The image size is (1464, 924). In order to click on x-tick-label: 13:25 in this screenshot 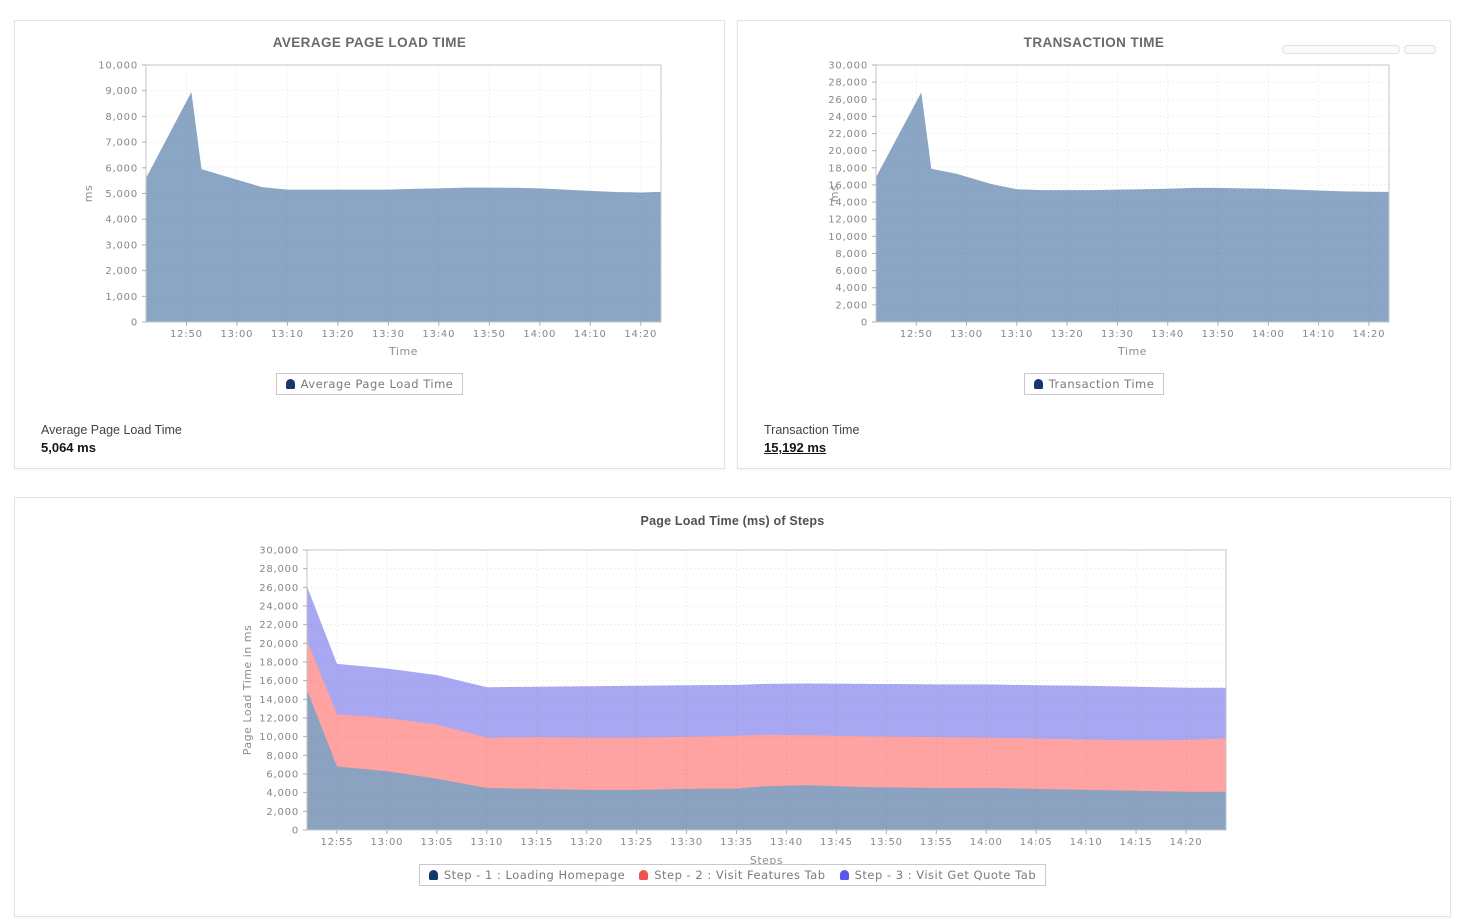, I will do `click(636, 842)`.